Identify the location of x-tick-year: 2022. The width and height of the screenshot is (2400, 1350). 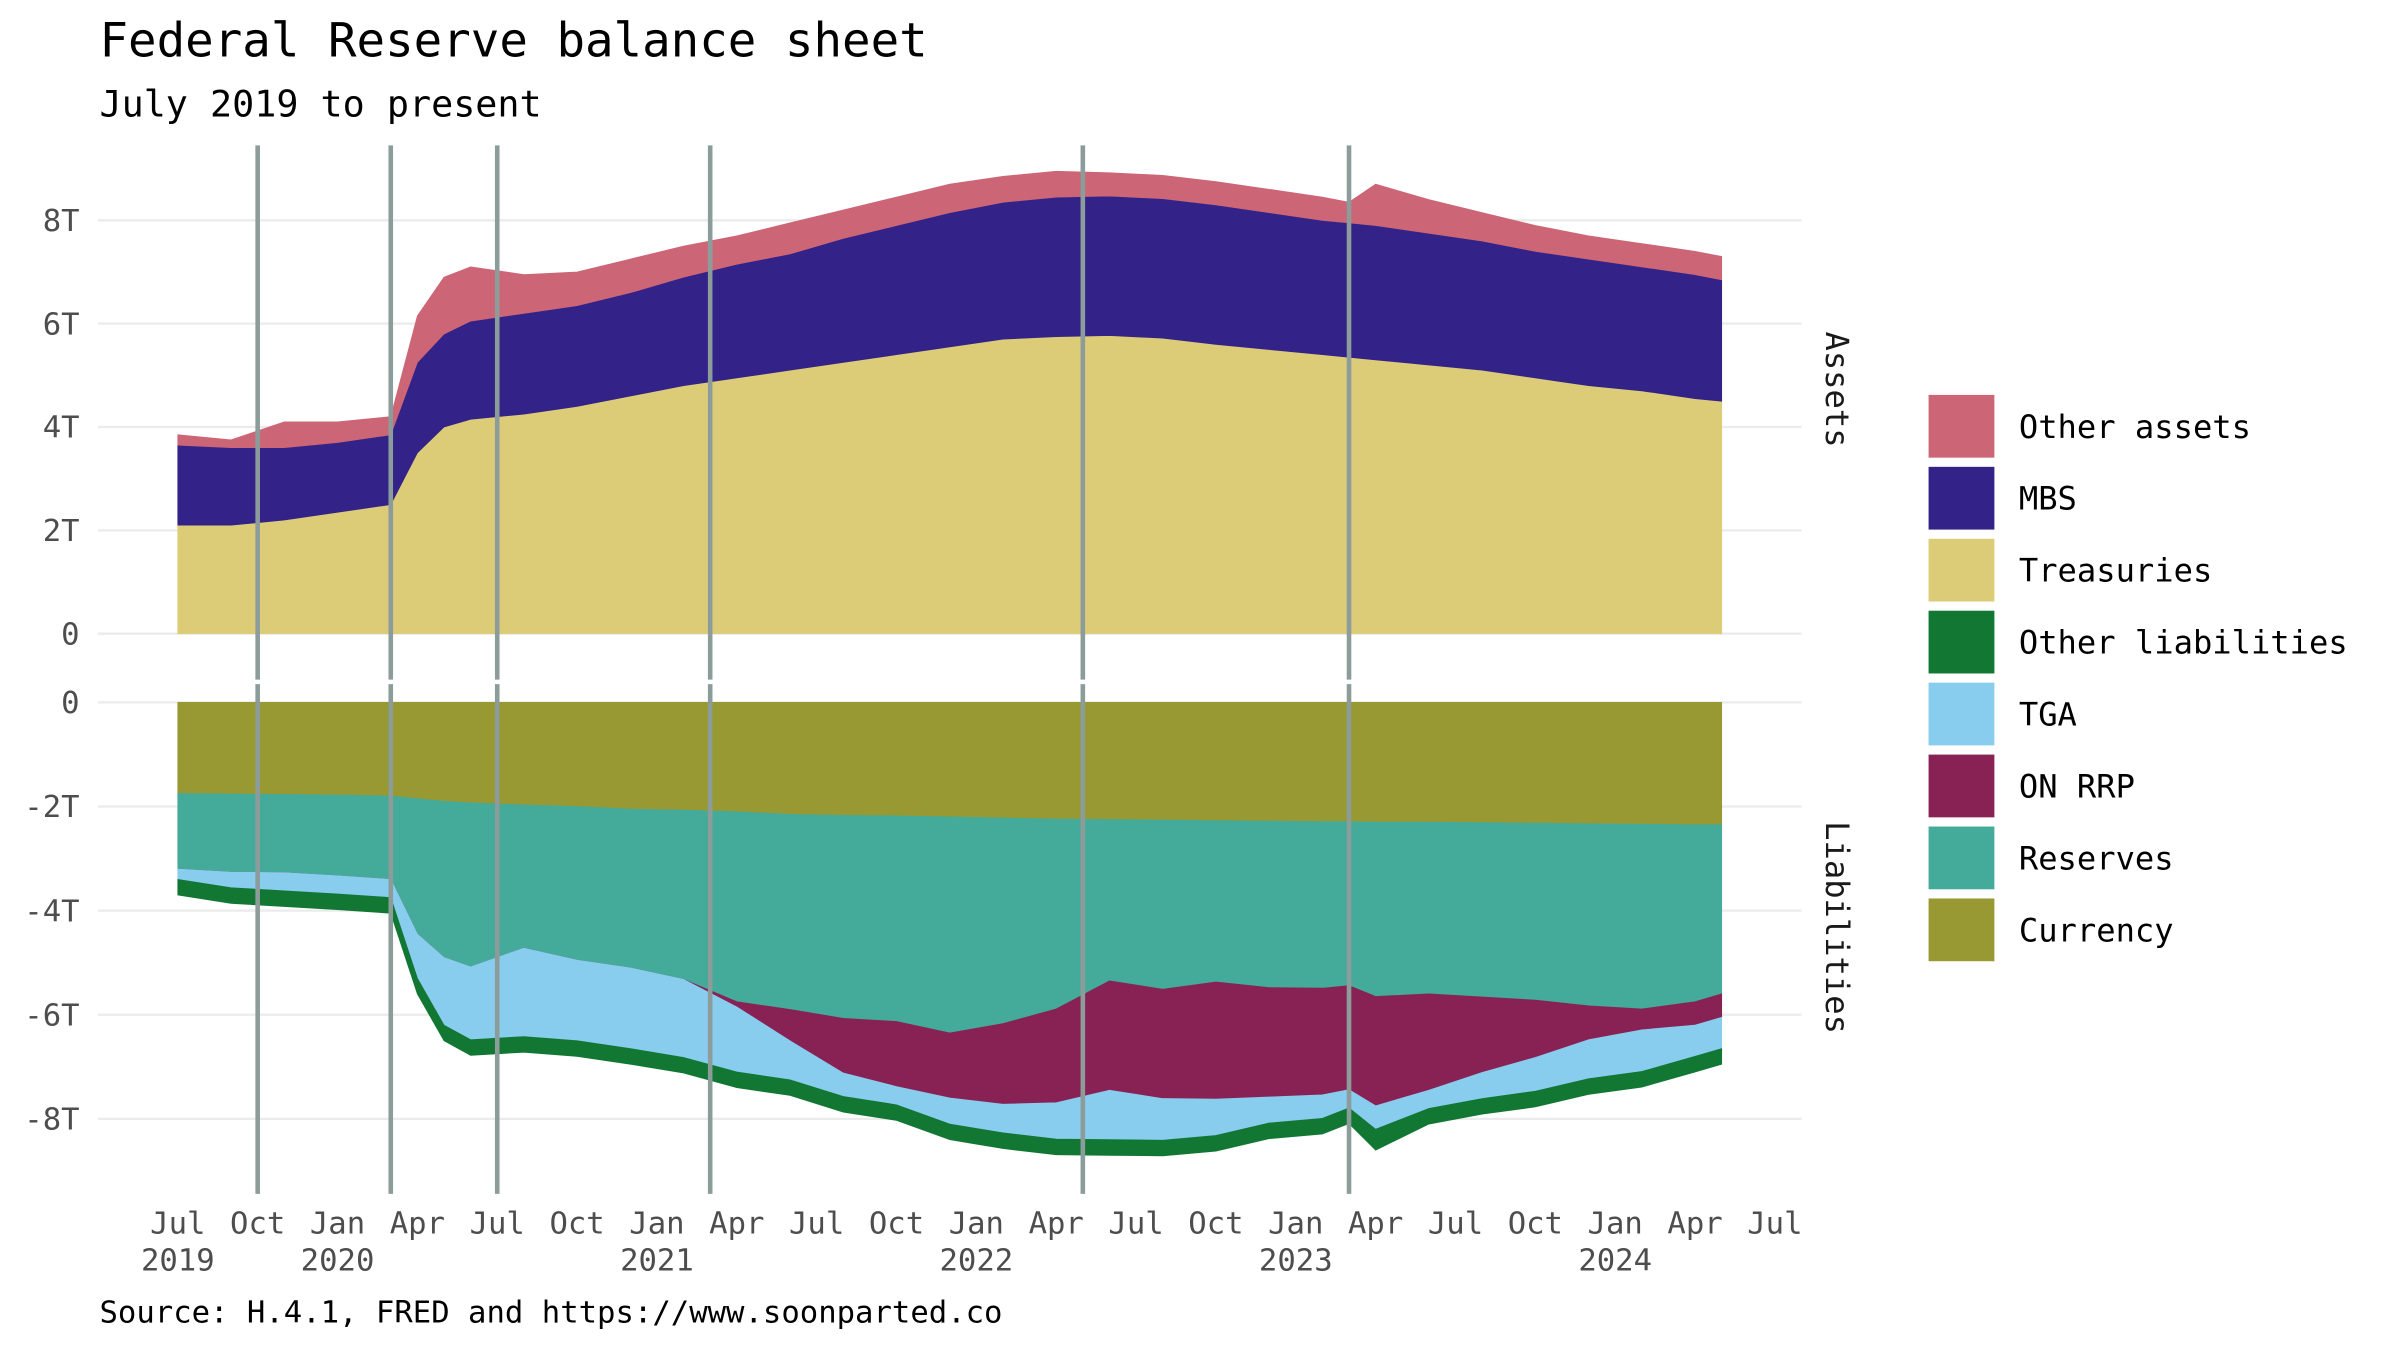
(977, 1260).